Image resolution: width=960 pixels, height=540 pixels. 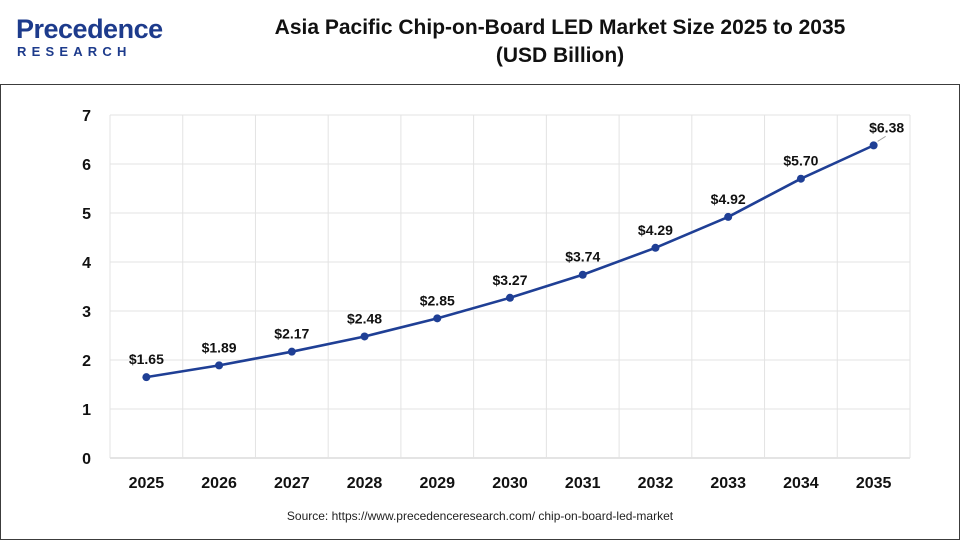 I want to click on brand-logo: Precedence RESEARCH, so click(x=91, y=39).